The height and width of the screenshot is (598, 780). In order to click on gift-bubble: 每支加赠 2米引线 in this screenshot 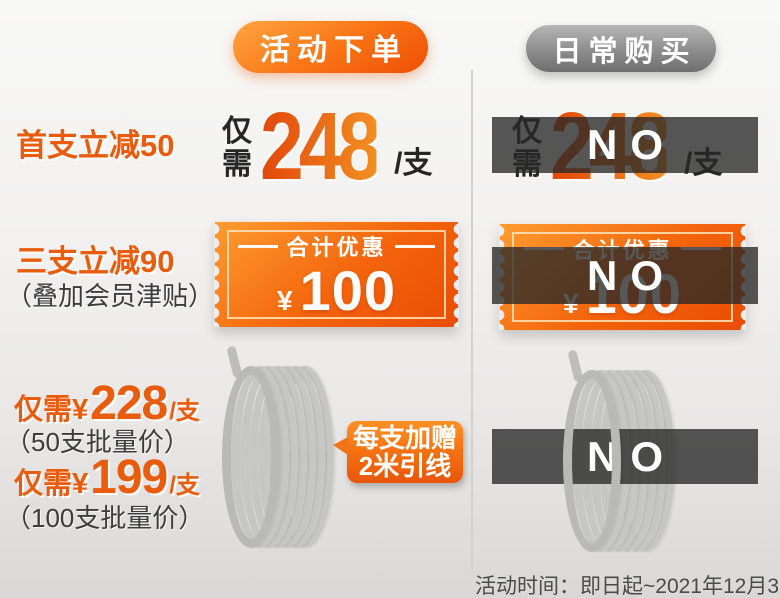, I will do `click(398, 452)`.